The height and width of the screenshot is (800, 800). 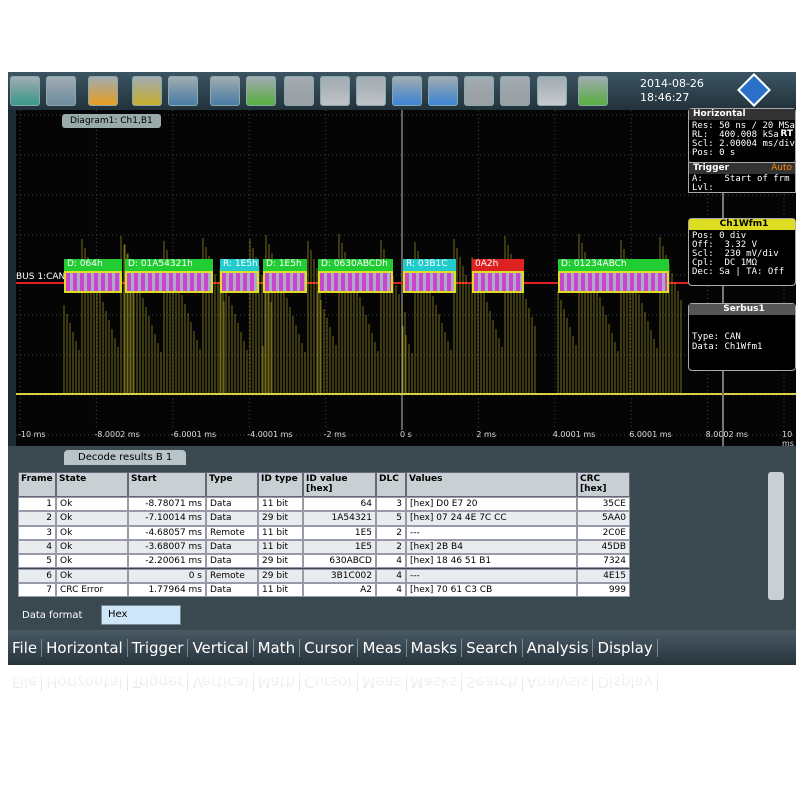 What do you see at coordinates (625, 647) in the screenshot?
I see `menu-item: Display` at bounding box center [625, 647].